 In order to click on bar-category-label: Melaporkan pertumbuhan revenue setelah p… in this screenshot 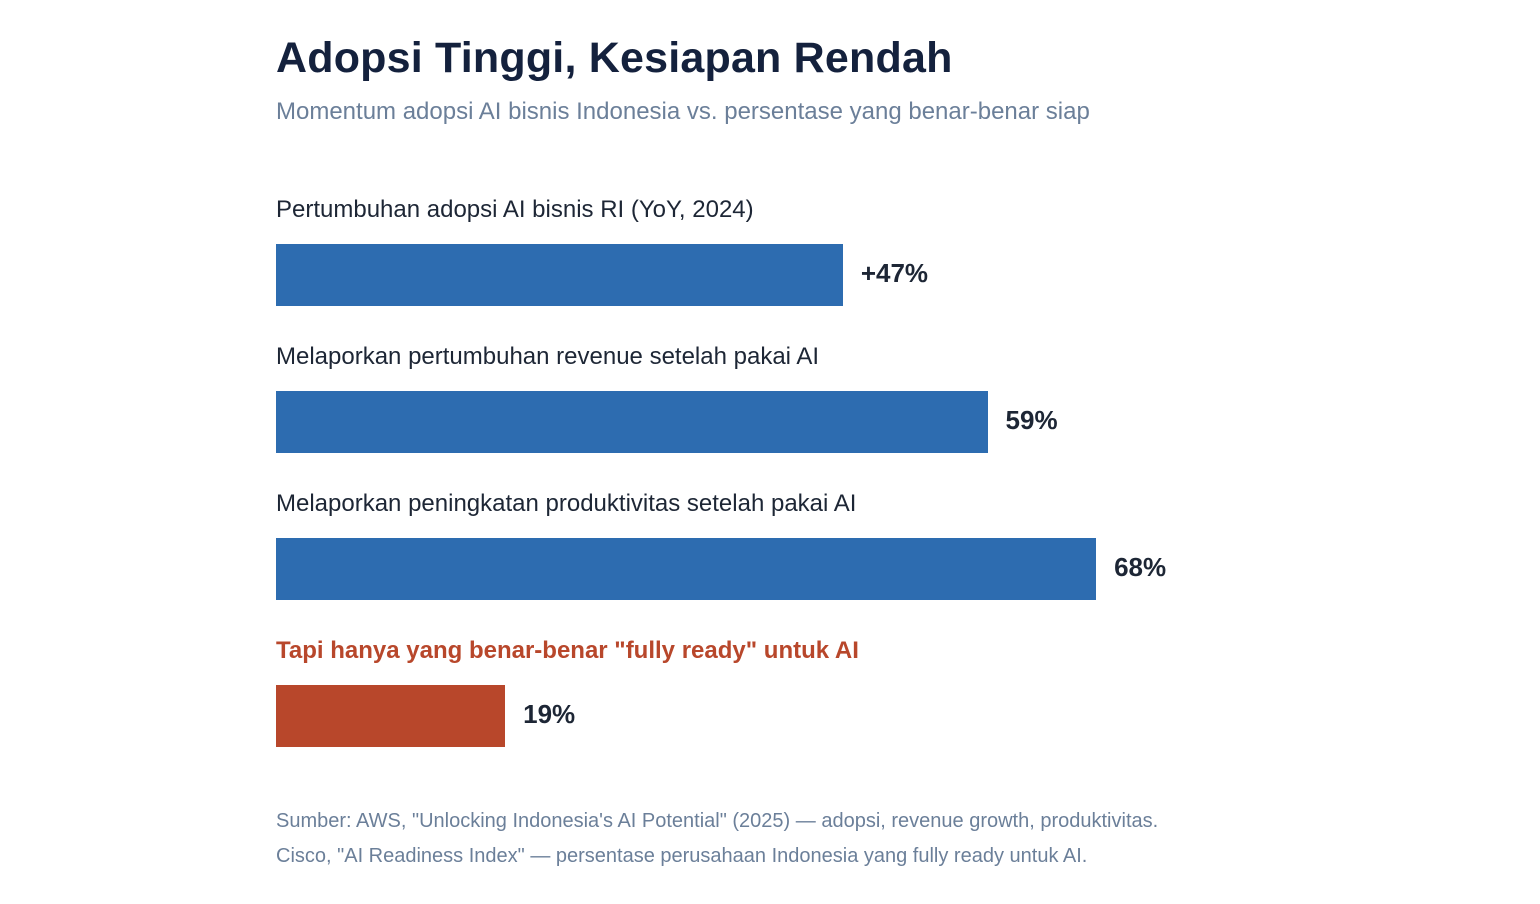, I will do `click(548, 356)`.